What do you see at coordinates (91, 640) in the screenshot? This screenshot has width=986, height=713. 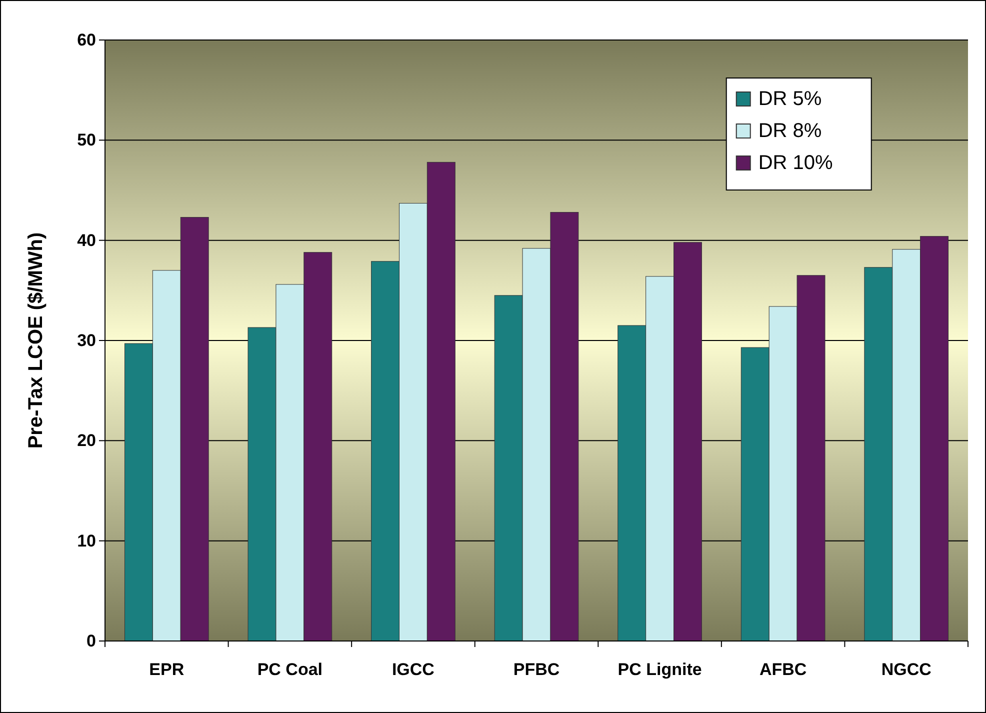 I see `y-tick-label: 0` at bounding box center [91, 640].